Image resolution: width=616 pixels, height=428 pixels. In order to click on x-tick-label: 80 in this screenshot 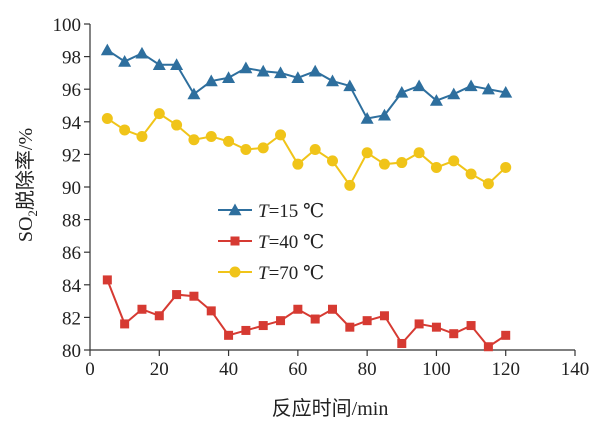, I will do `click(367, 369)`.